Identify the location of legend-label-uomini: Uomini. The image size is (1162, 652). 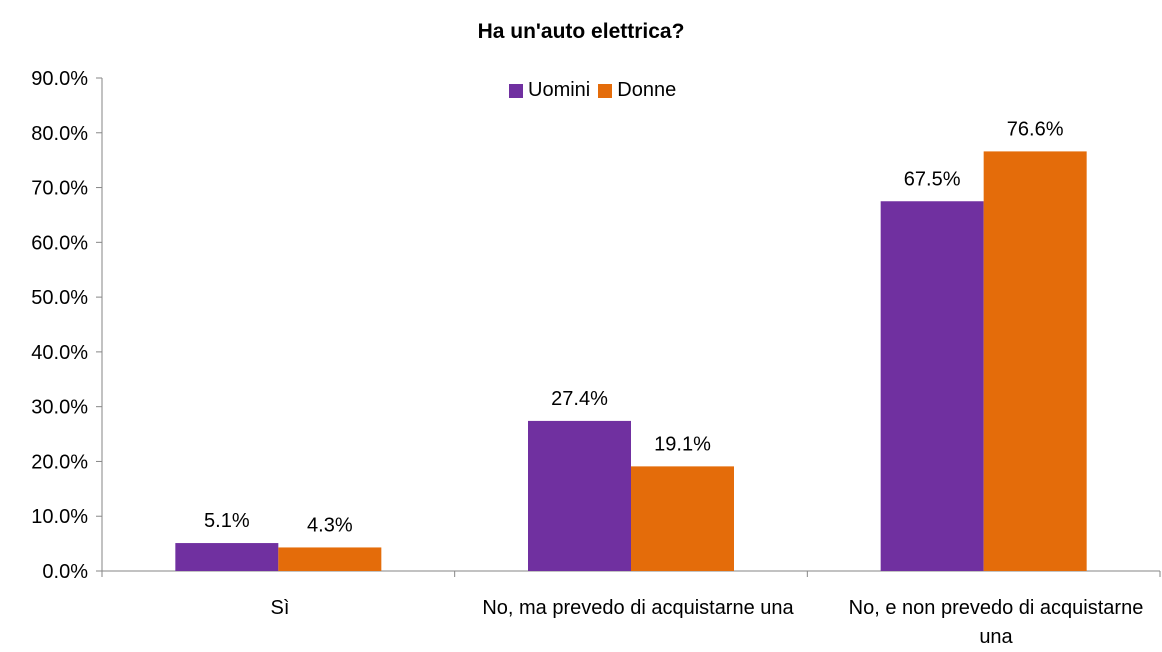
(559, 90).